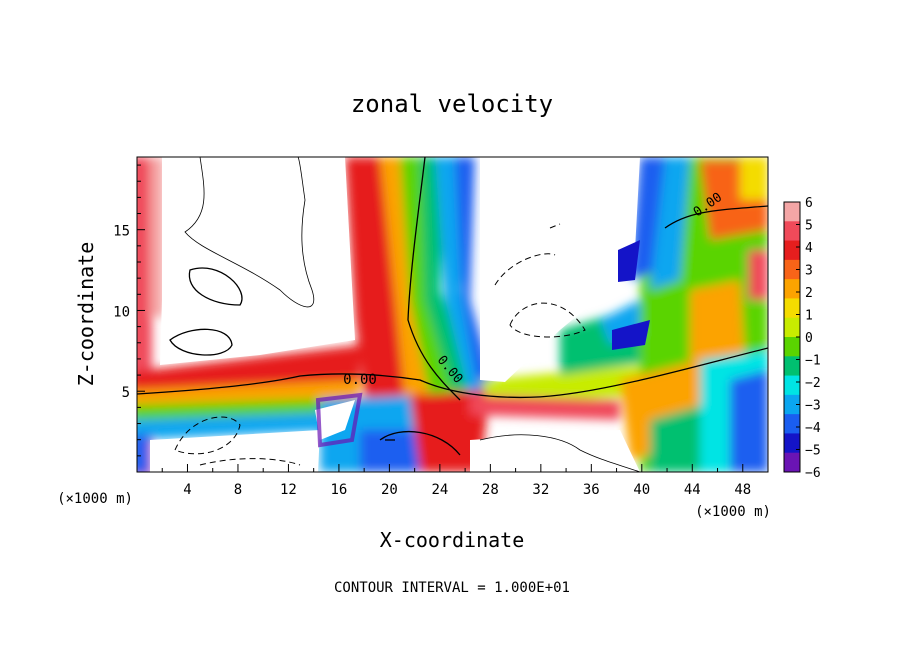 This screenshot has width=904, height=654. Describe the element at coordinates (490, 490) in the screenshot. I see `x-tick-label: 28` at that location.